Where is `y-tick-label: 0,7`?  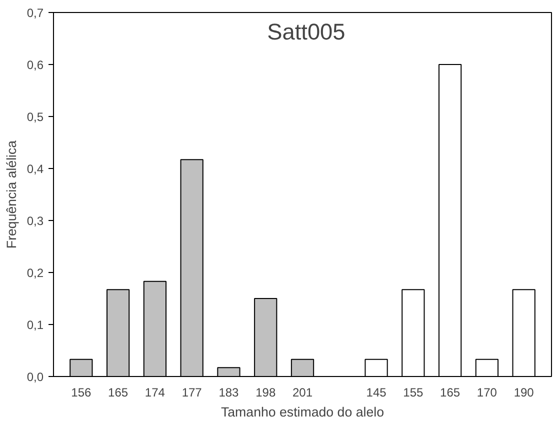
y-tick-label: 0,7 is located at coordinates (35, 13).